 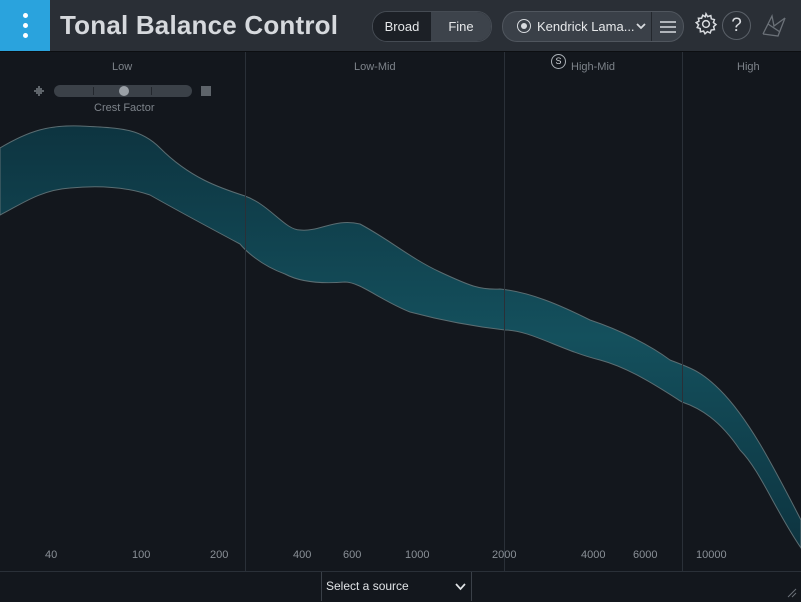 I want to click on band-divider-highmid-high, so click(x=682, y=311).